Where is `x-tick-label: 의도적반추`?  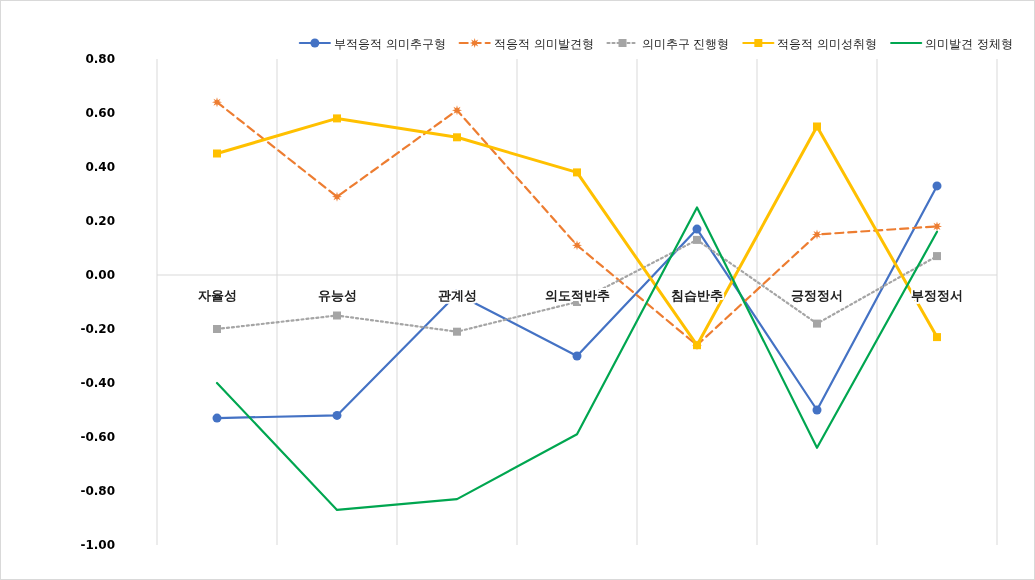
x-tick-label: 의도적반추 is located at coordinates (577, 295).